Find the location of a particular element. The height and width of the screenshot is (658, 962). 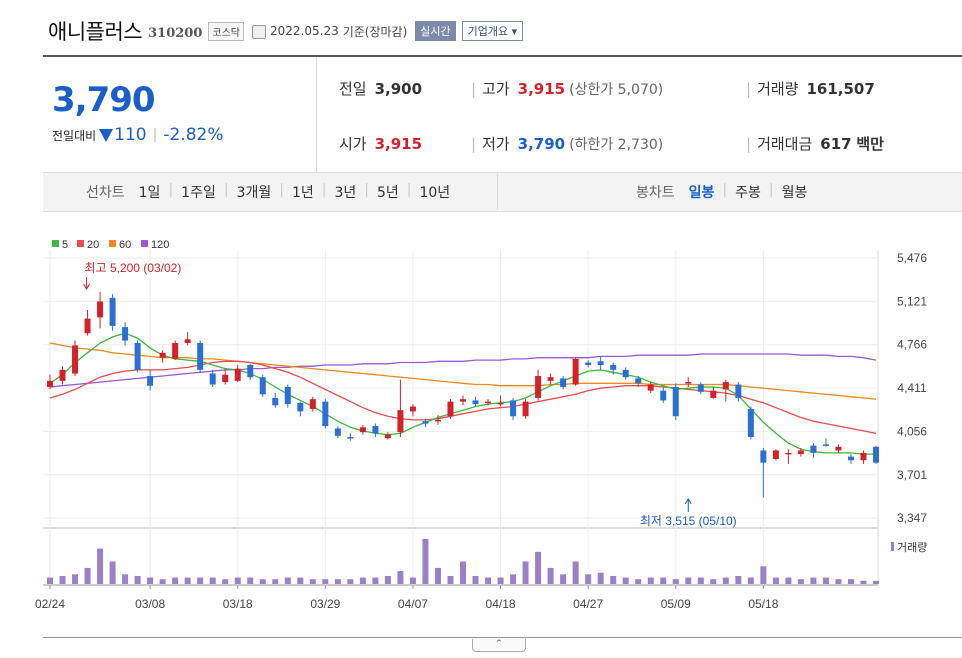

tab-3y: 3년 is located at coordinates (345, 193).